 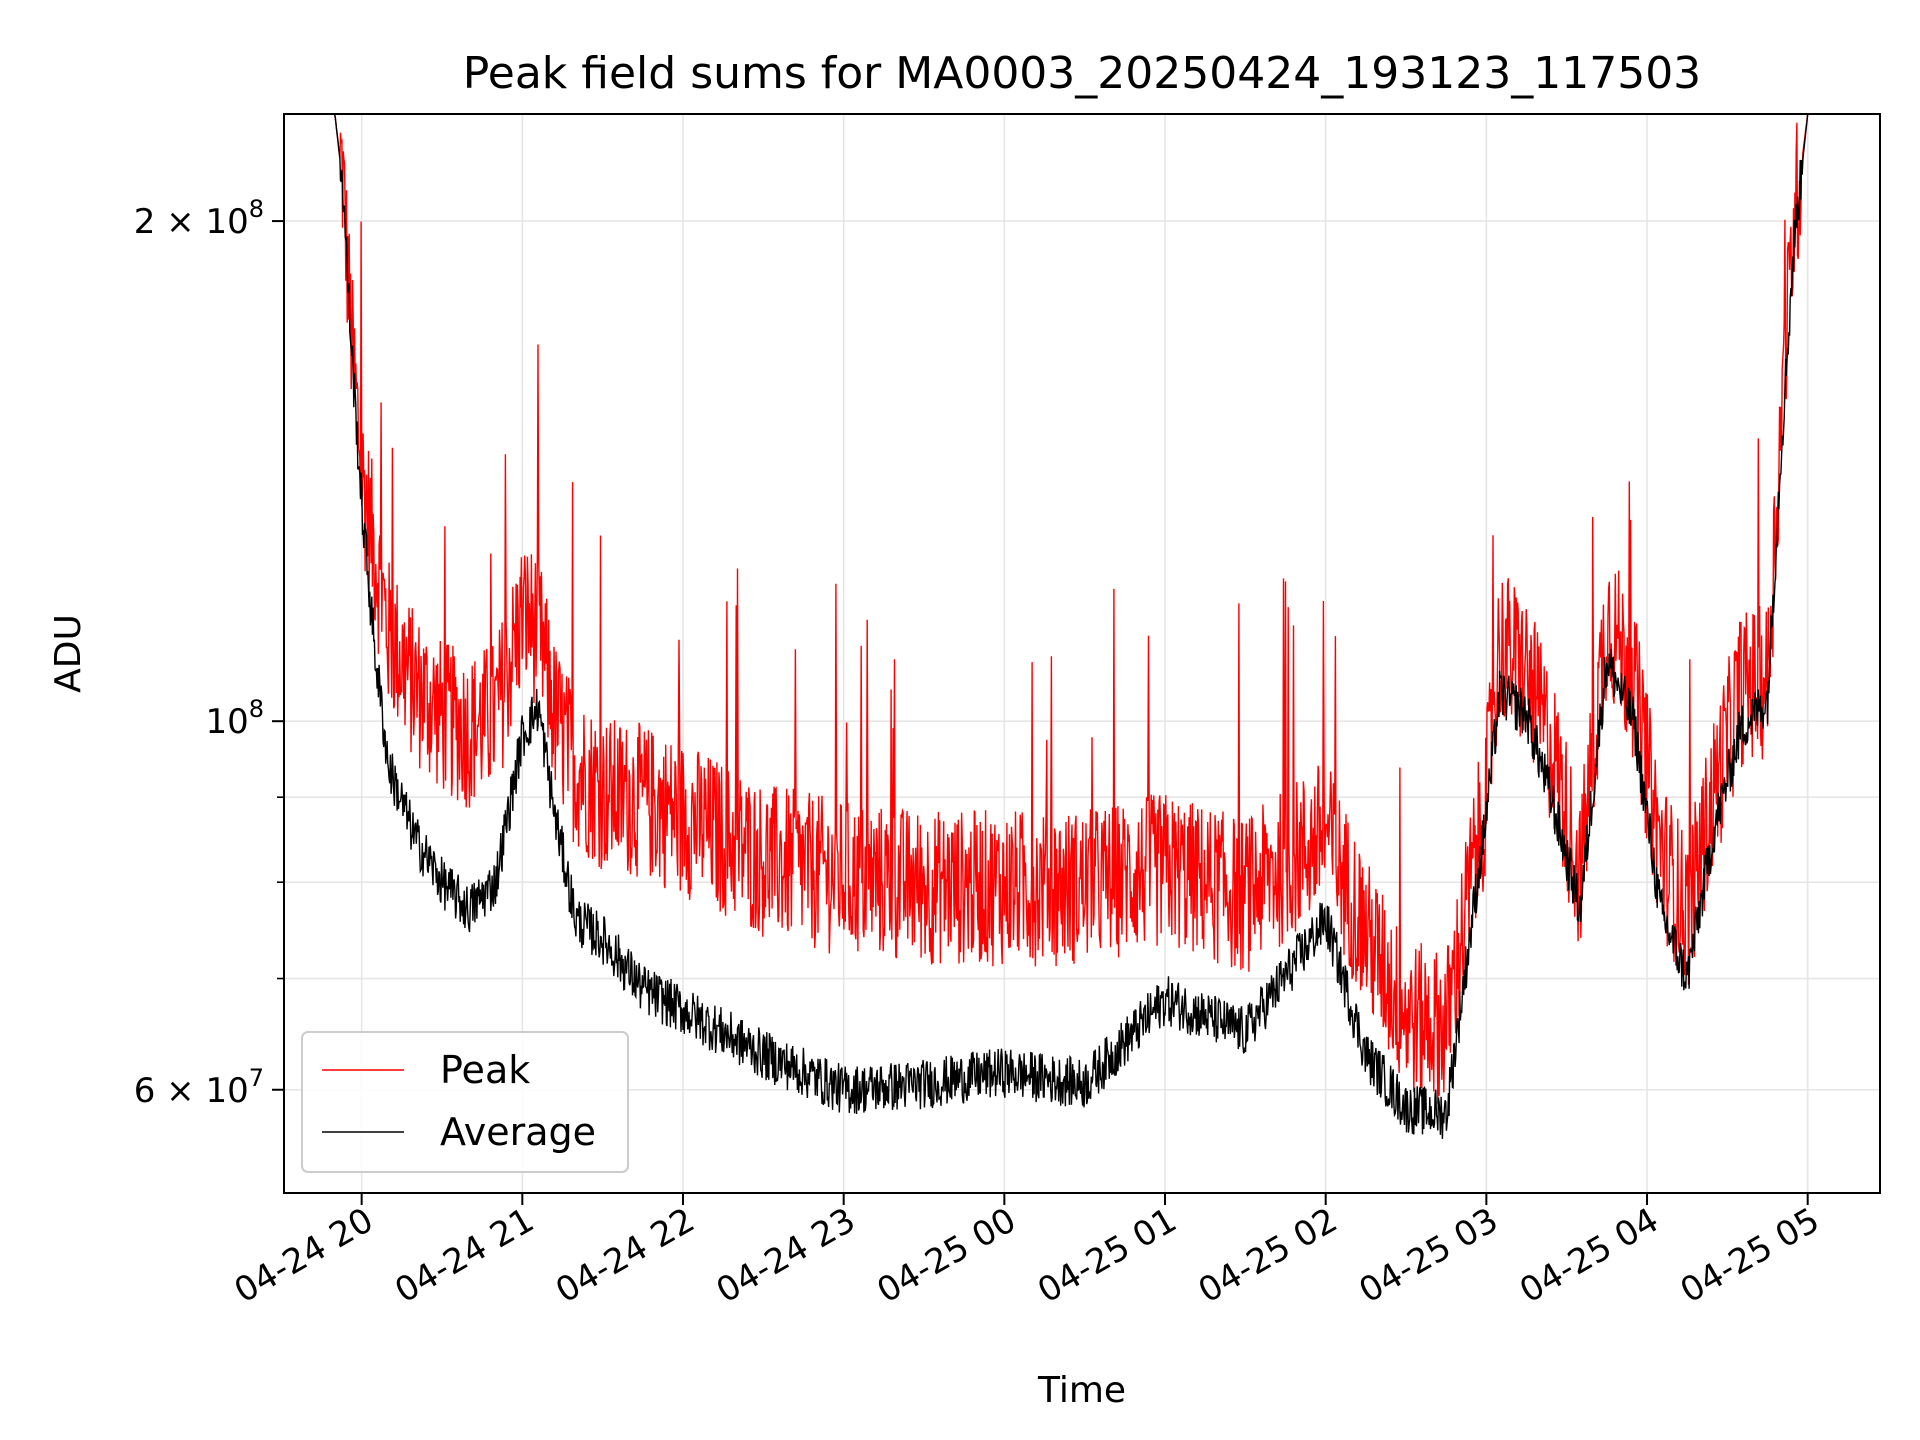 I want to click on y-tick-label: 6 × 10⁷, so click(x=199, y=1087).